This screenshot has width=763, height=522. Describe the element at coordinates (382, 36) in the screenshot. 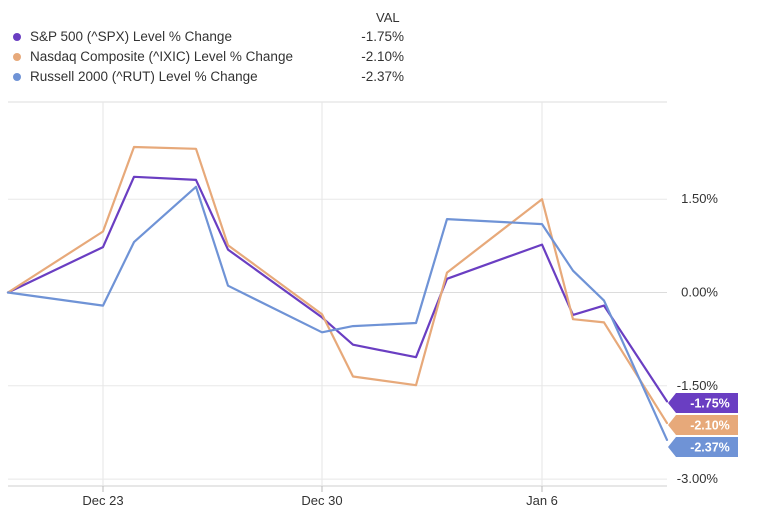

I see `legend-value-sp500: -1.75%` at that location.